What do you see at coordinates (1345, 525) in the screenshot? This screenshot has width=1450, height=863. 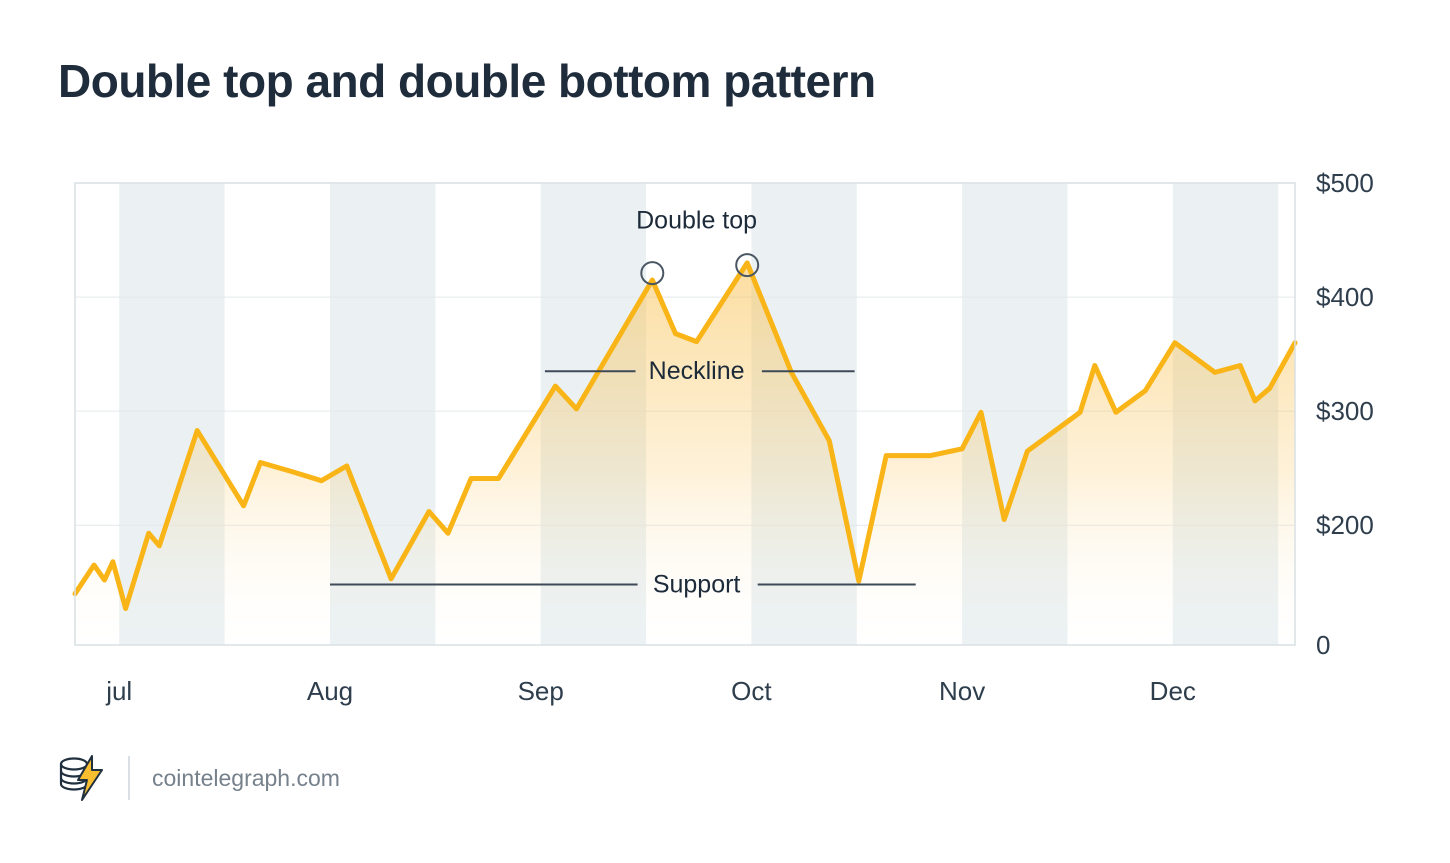 I see `y-axis-label: $200` at bounding box center [1345, 525].